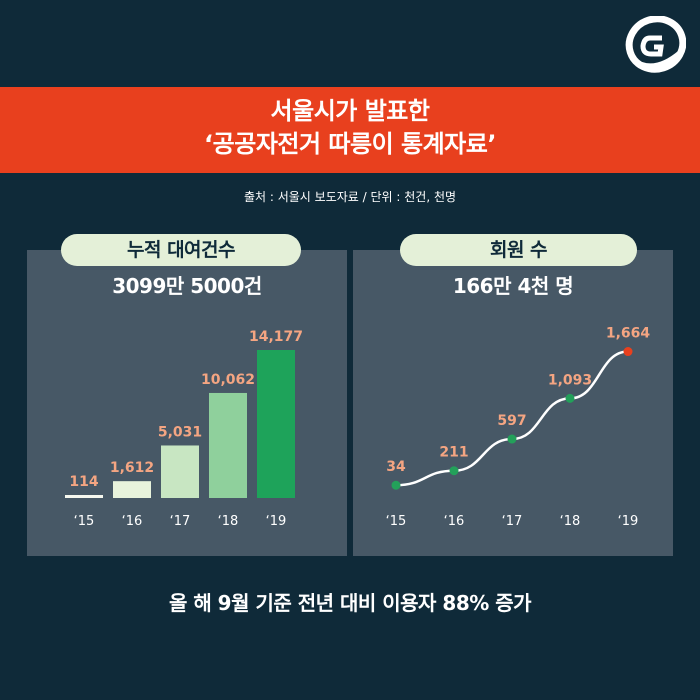  What do you see at coordinates (396, 467) in the screenshot?
I see `line-value-label-0: 34` at bounding box center [396, 467].